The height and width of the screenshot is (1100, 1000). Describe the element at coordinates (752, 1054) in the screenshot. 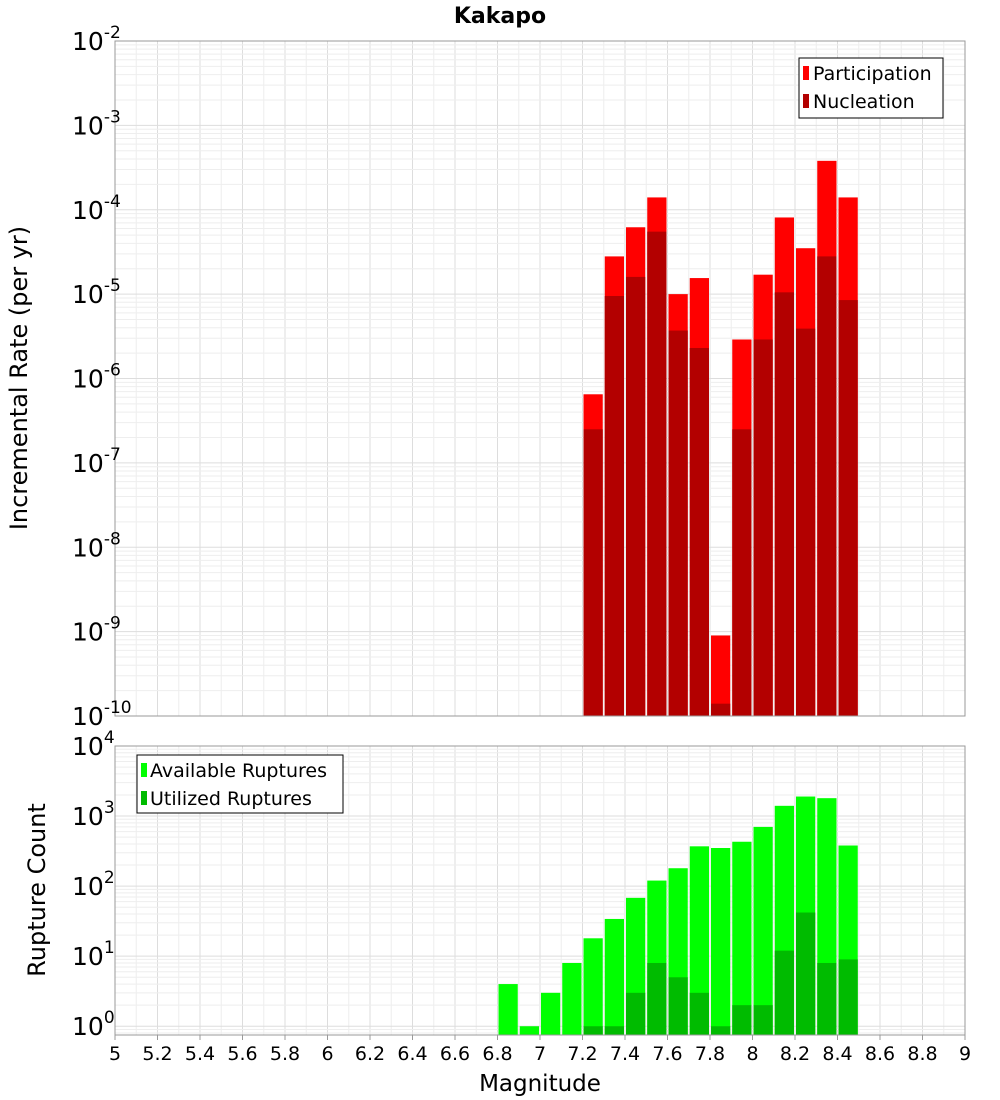

I see `x-tick-label: 8` at that location.